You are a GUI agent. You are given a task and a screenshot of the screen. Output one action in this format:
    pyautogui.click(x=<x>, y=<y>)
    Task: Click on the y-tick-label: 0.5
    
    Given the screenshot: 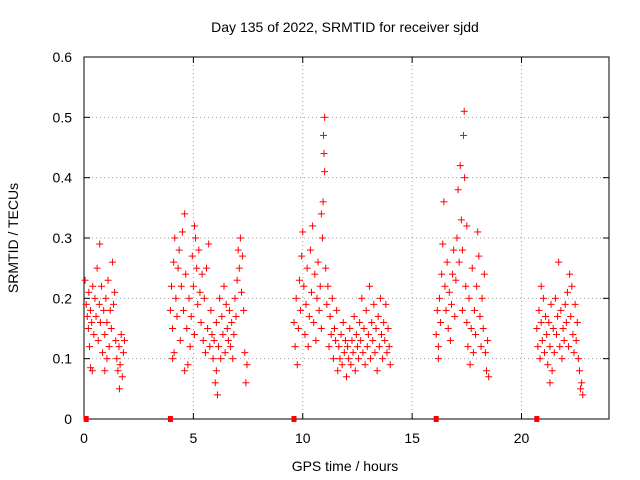 What is the action you would take?
    pyautogui.click(x=63, y=117)
    